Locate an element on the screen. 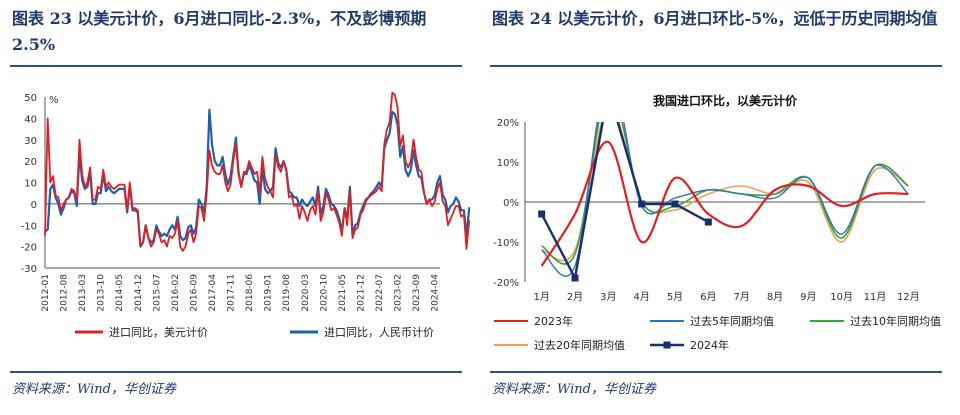  right-source-rule is located at coordinates (716, 372).